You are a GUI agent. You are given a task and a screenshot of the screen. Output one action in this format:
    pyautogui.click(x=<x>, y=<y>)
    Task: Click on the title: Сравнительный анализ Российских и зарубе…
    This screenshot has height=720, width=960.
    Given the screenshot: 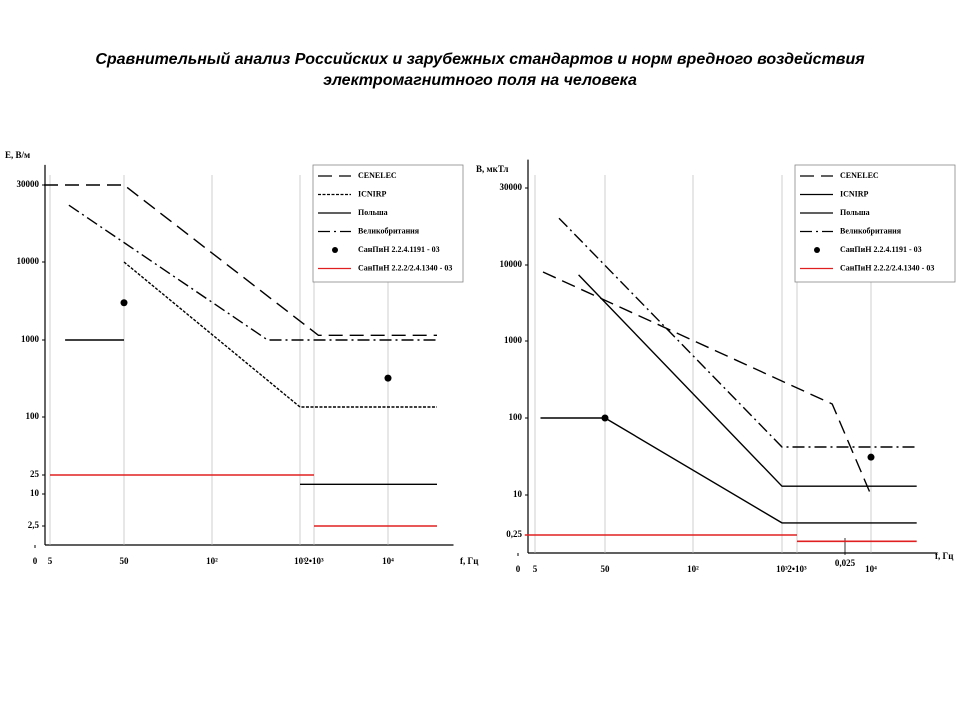 What is the action you would take?
    pyautogui.click(x=480, y=59)
    